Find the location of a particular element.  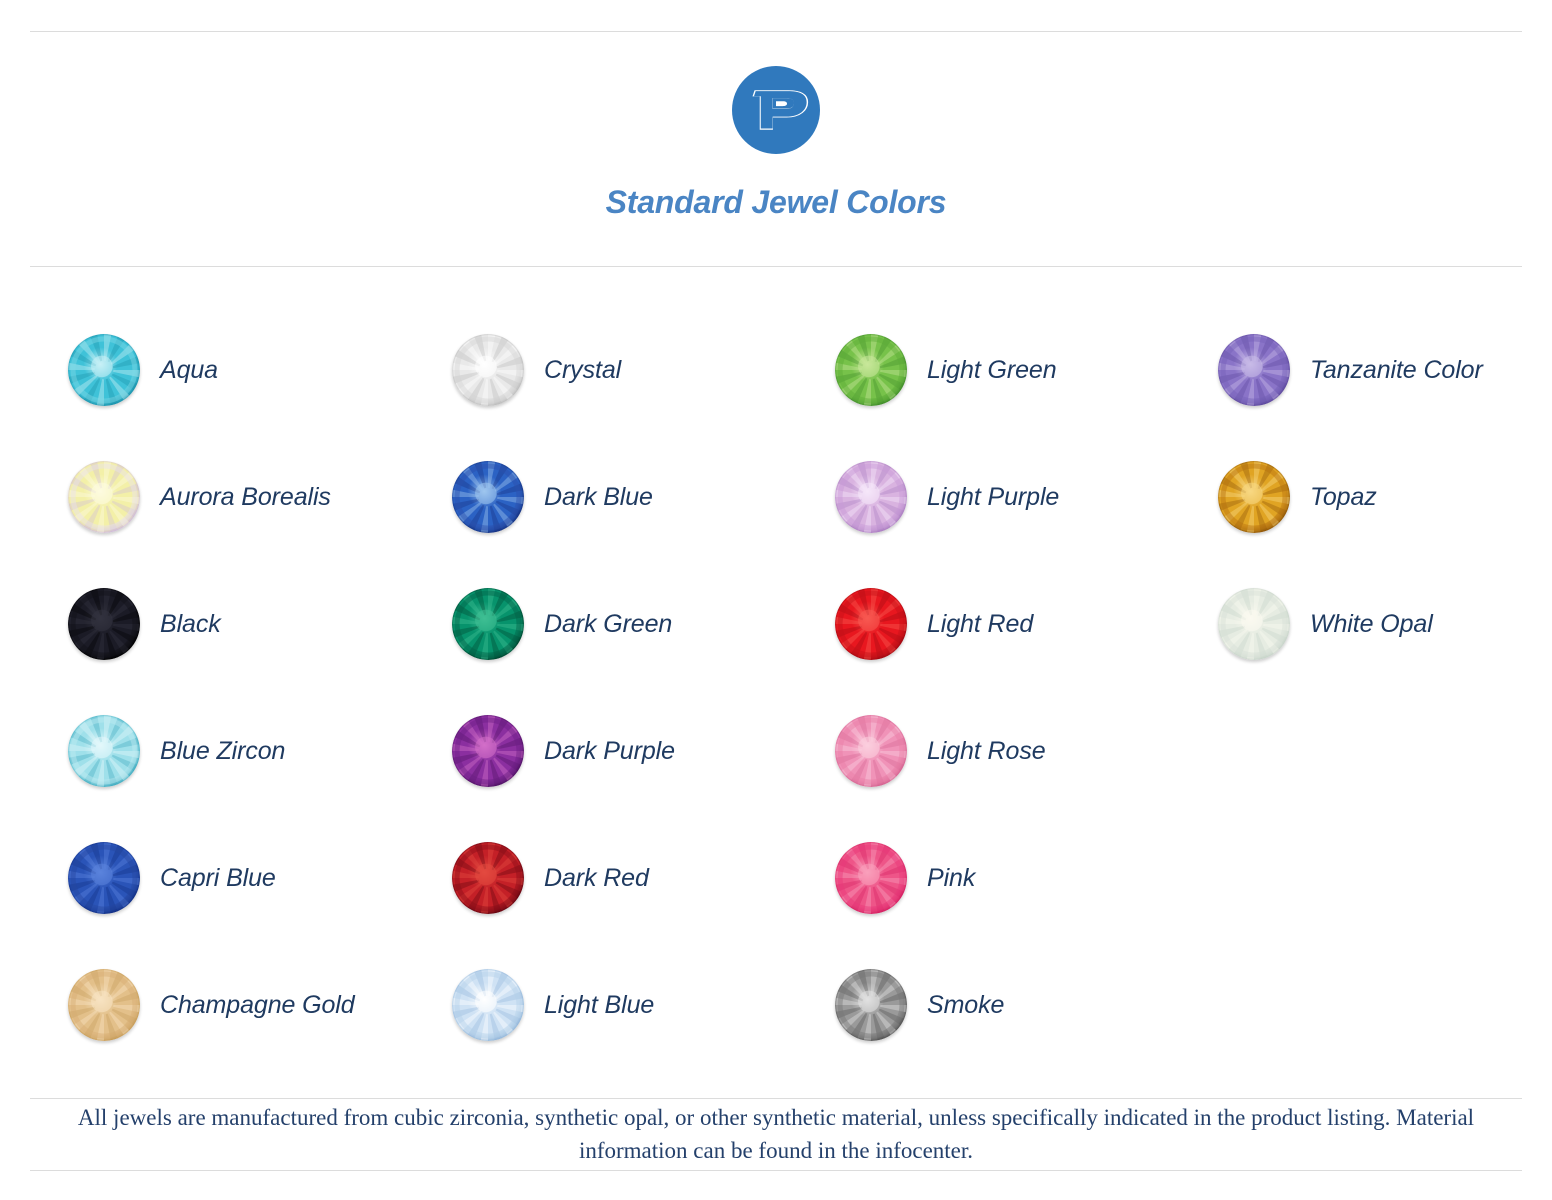

jewel-label: Pink is located at coordinates (951, 877).